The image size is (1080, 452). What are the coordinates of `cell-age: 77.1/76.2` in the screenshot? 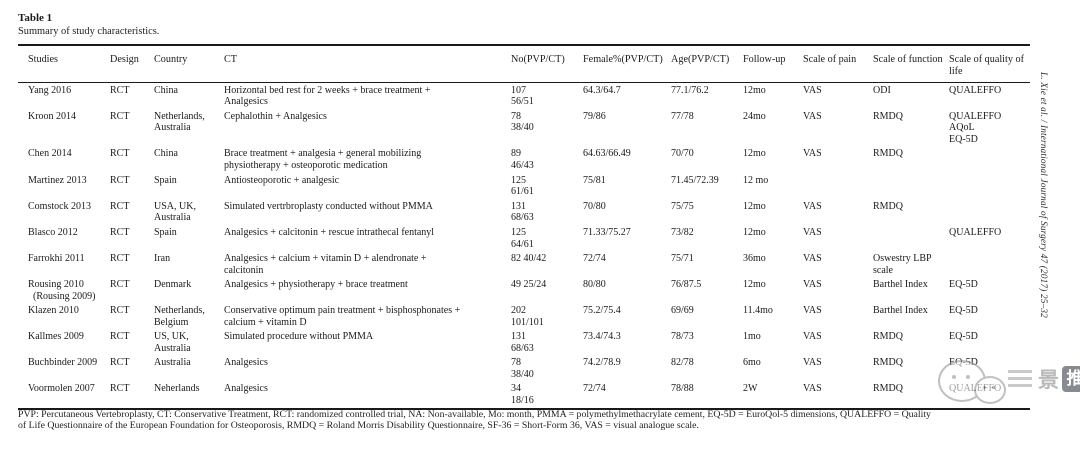 It's located at (690, 90).